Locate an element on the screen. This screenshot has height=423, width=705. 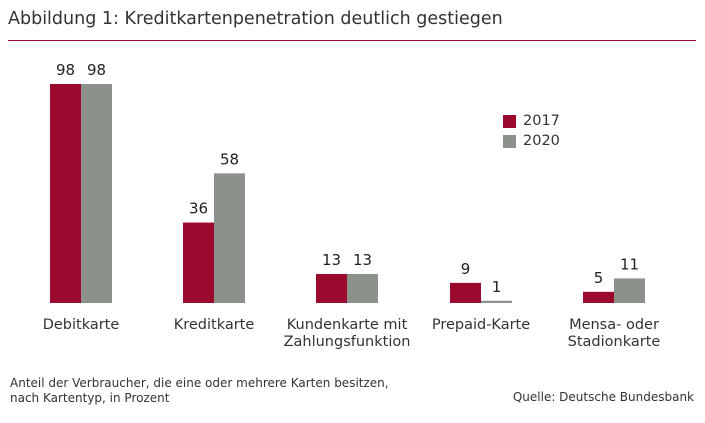
data-label-2020-4: 11 is located at coordinates (629, 264).